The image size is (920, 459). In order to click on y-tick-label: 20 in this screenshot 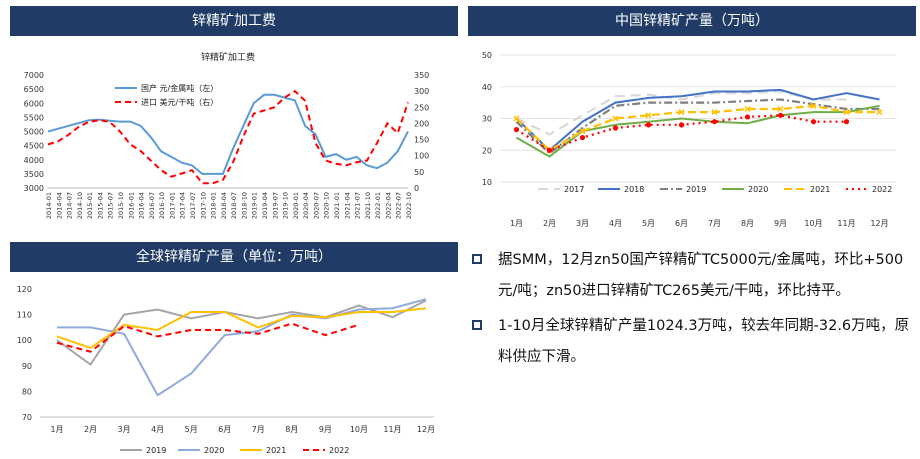, I will do `click(487, 150)`.